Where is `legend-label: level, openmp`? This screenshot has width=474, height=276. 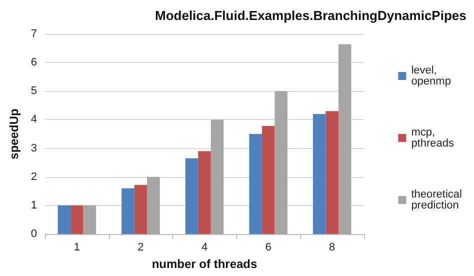
legend-label: level, openmp is located at coordinates (431, 76).